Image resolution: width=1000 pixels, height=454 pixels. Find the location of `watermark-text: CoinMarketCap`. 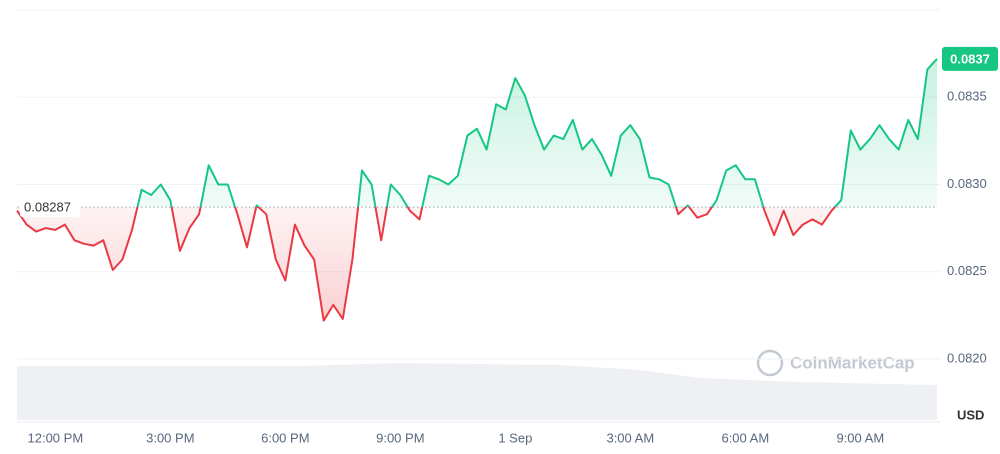

watermark-text: CoinMarketCap is located at coordinates (852, 362).